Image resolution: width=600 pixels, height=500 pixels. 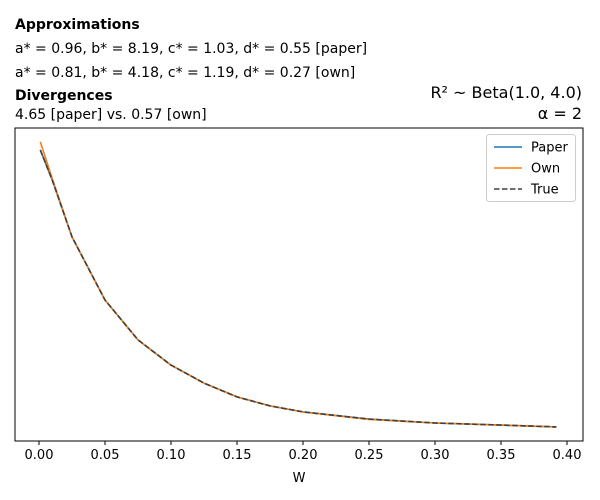 I want to click on x-tick-label: 0.20, so click(x=303, y=455).